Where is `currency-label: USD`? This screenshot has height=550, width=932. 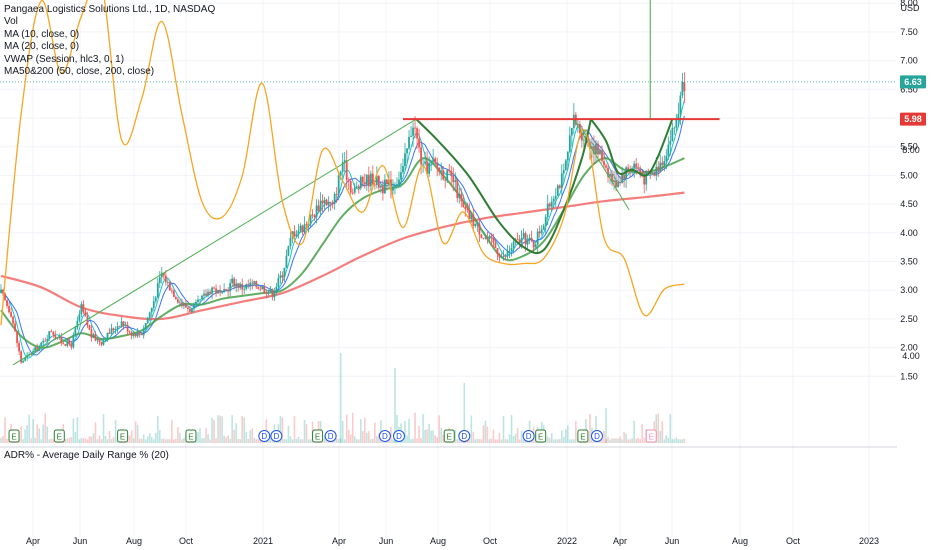
currency-label: USD is located at coordinates (910, 8).